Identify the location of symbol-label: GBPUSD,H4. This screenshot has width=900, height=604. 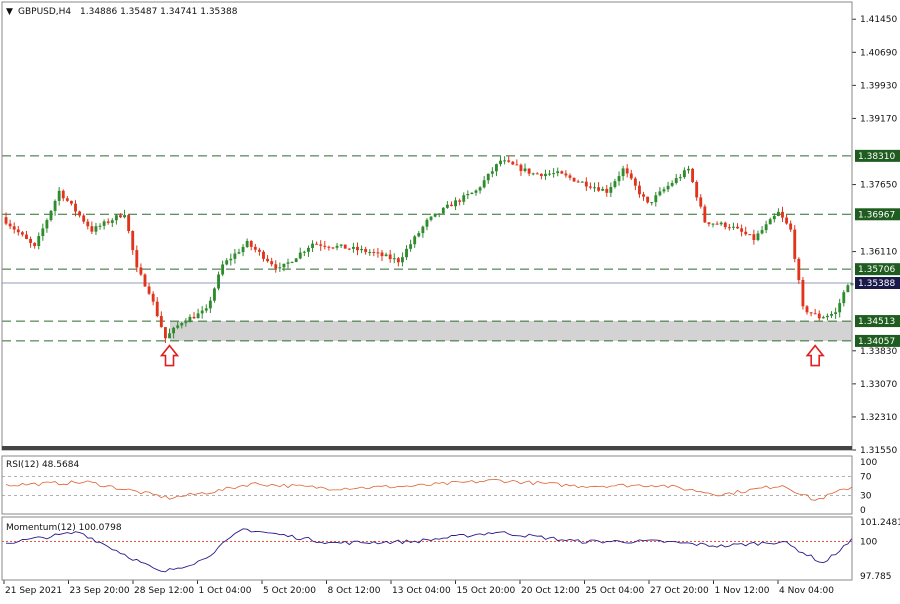
(44, 12).